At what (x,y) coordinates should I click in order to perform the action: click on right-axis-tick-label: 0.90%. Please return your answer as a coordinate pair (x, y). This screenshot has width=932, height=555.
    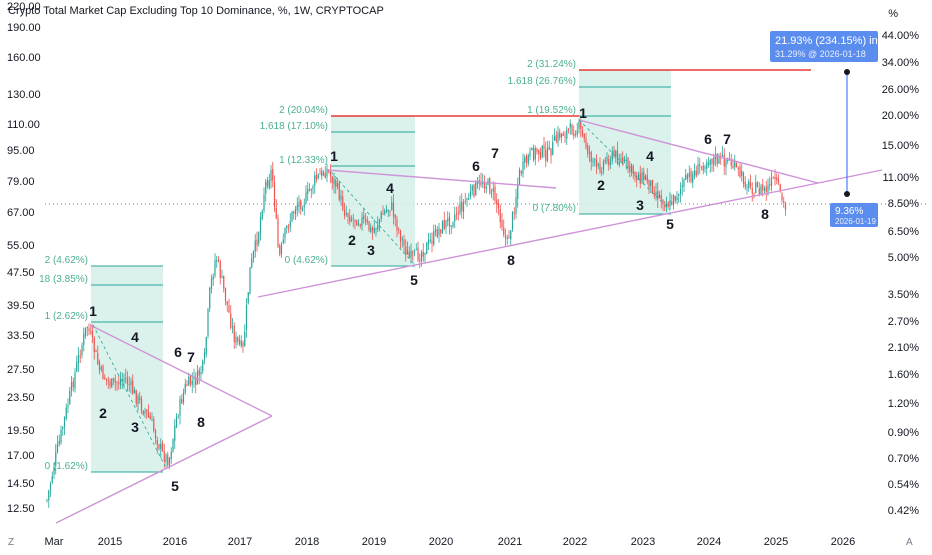
    Looking at the image, I should click on (903, 433).